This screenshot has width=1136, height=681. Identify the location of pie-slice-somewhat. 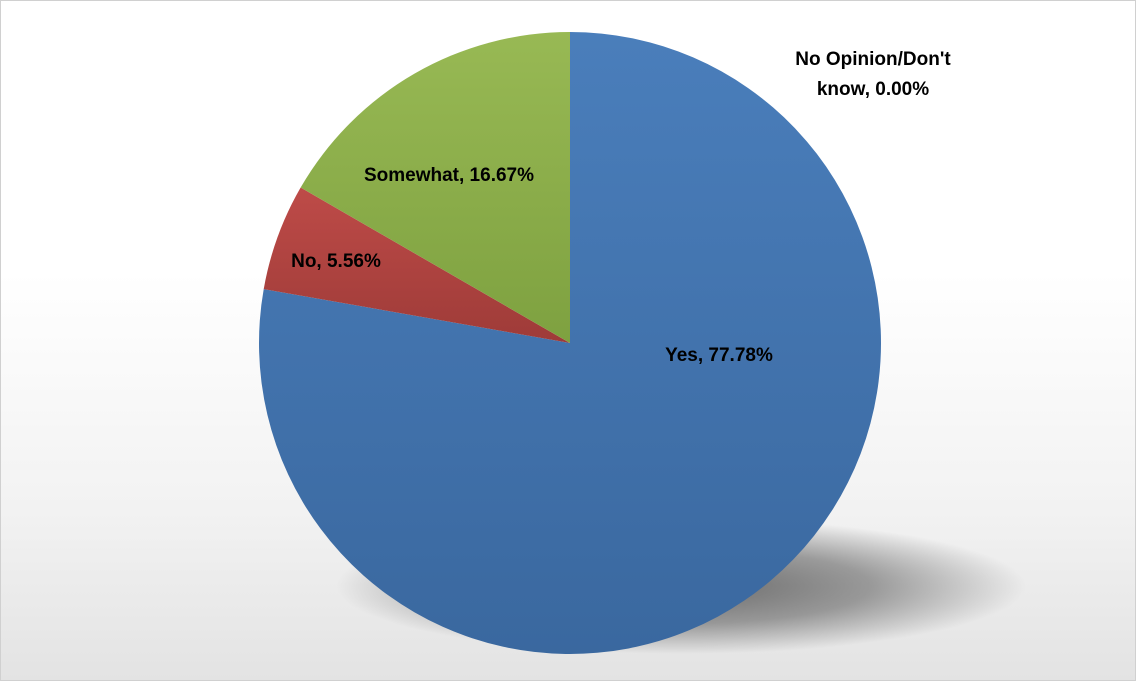
(435, 187).